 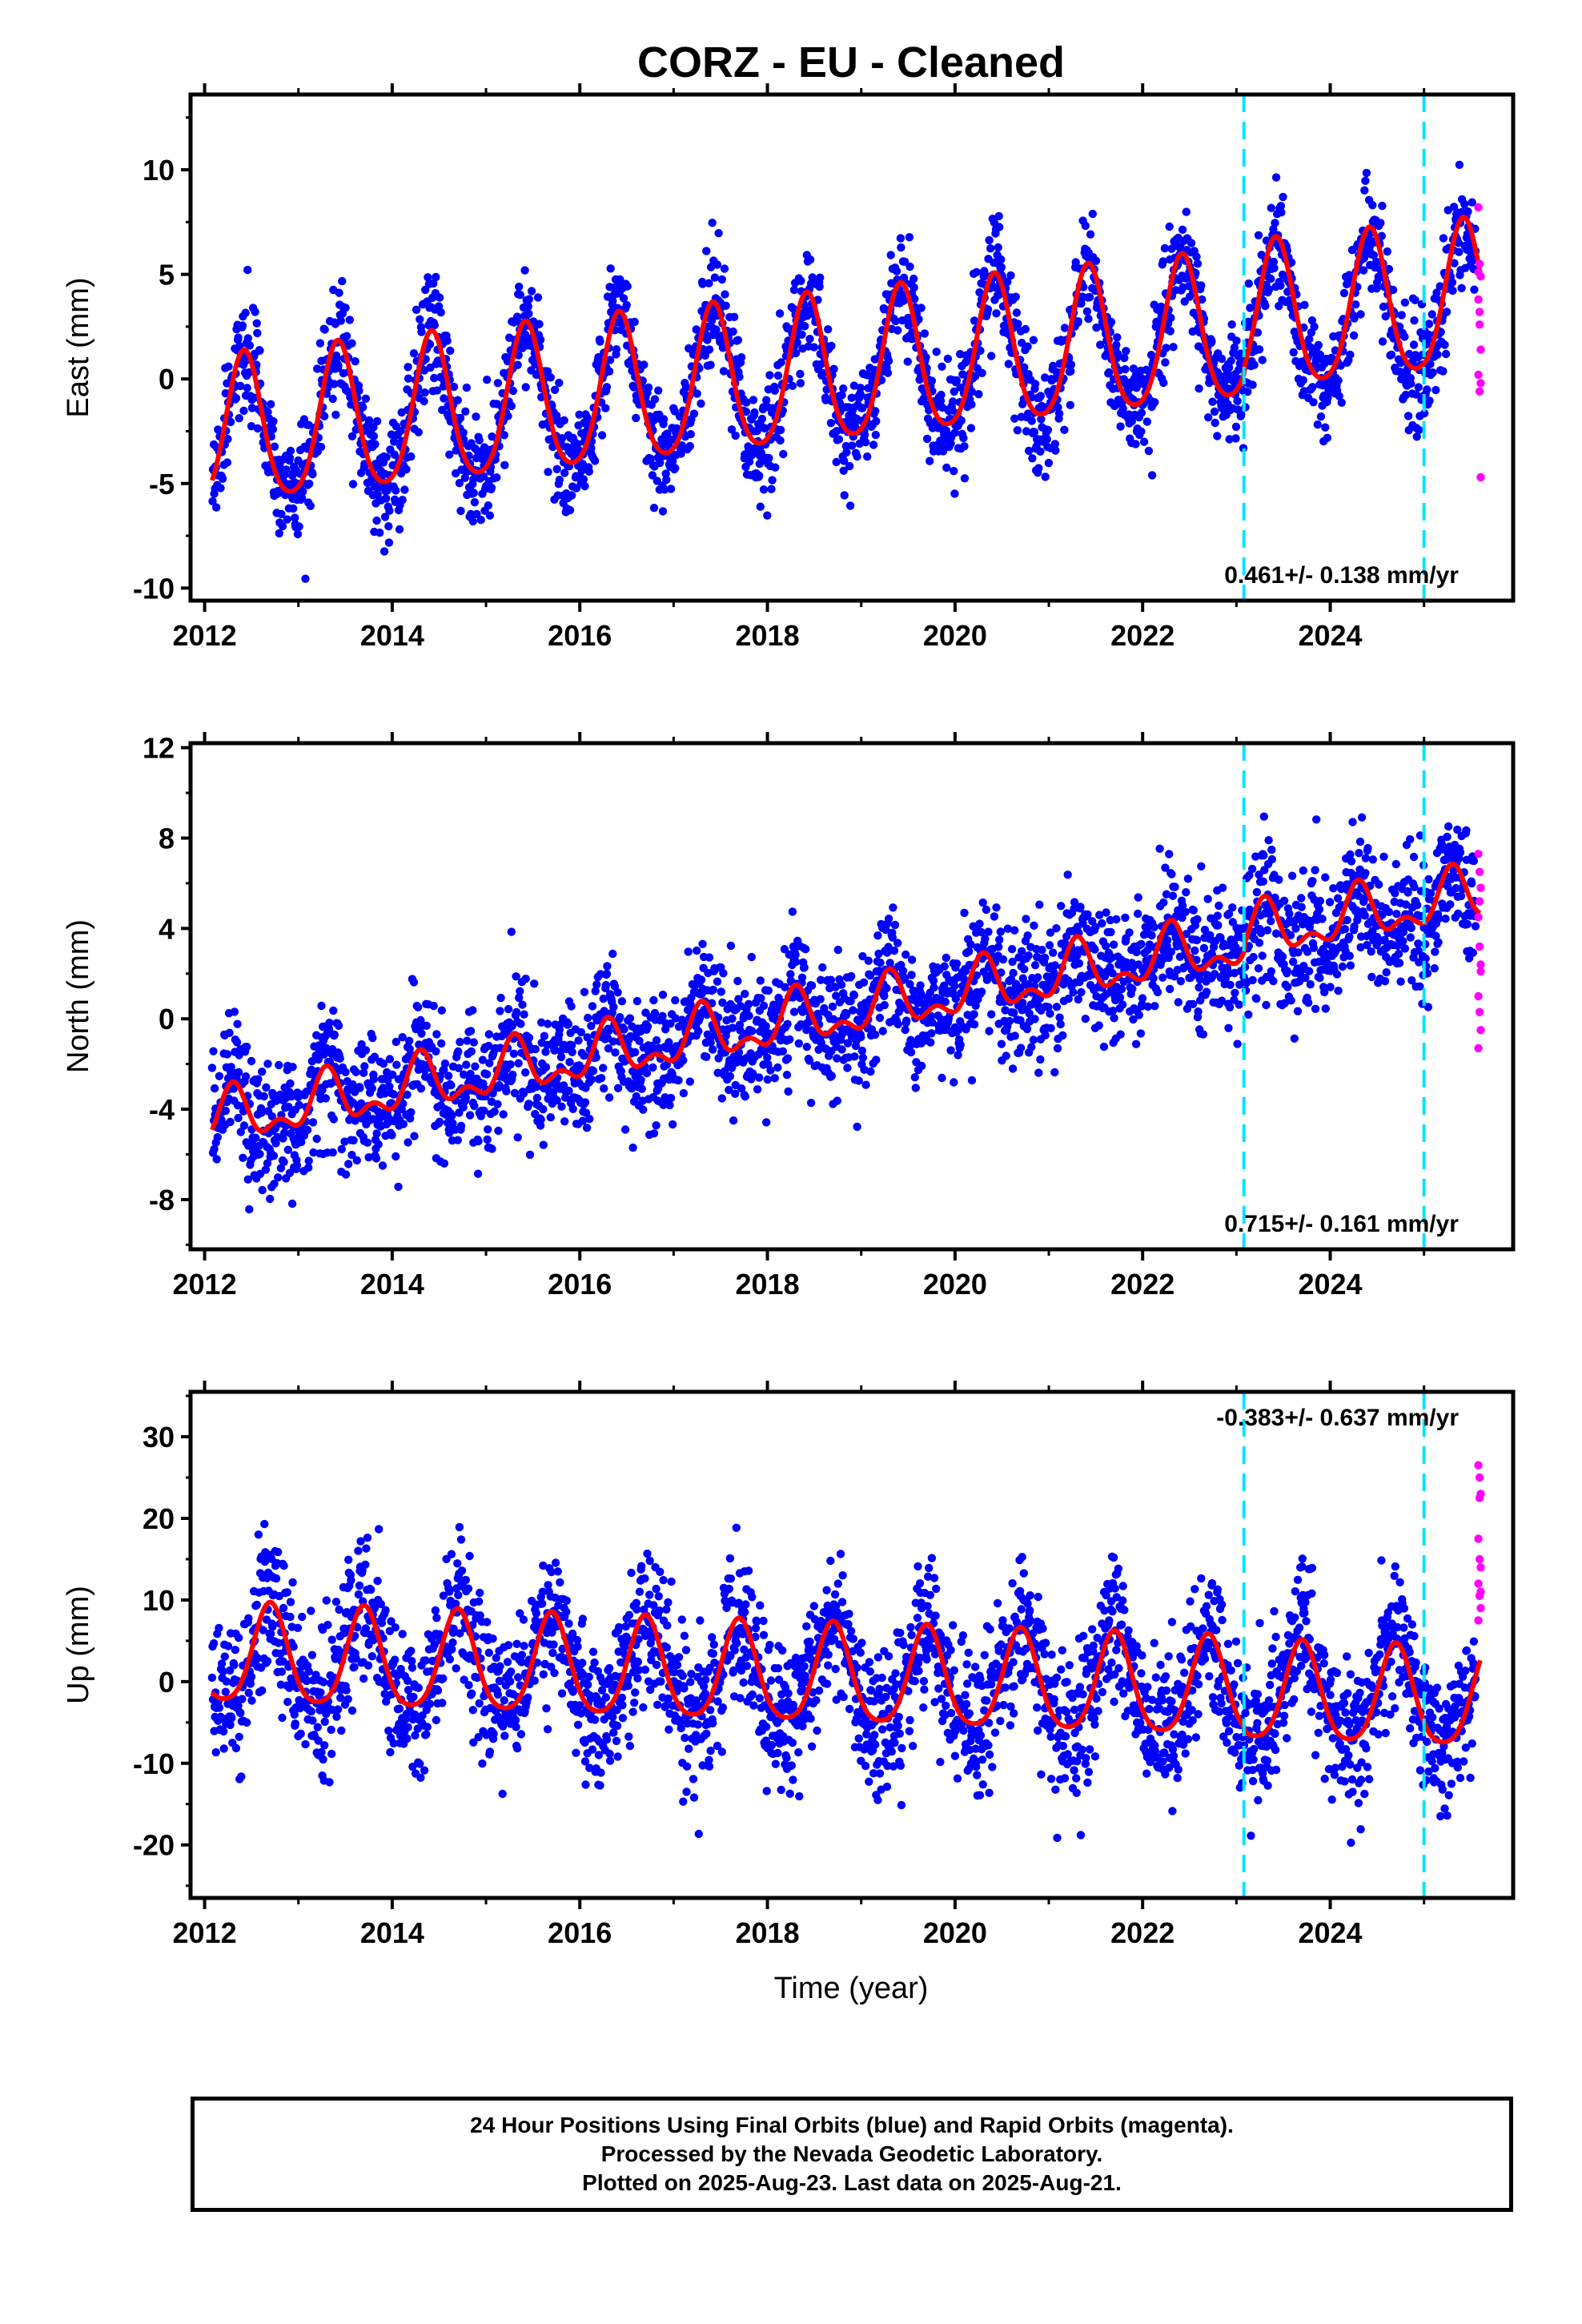 What do you see at coordinates (1341, 575) in the screenshot?
I see `rate-label: 0.461+/- 0.138 mm/yr` at bounding box center [1341, 575].